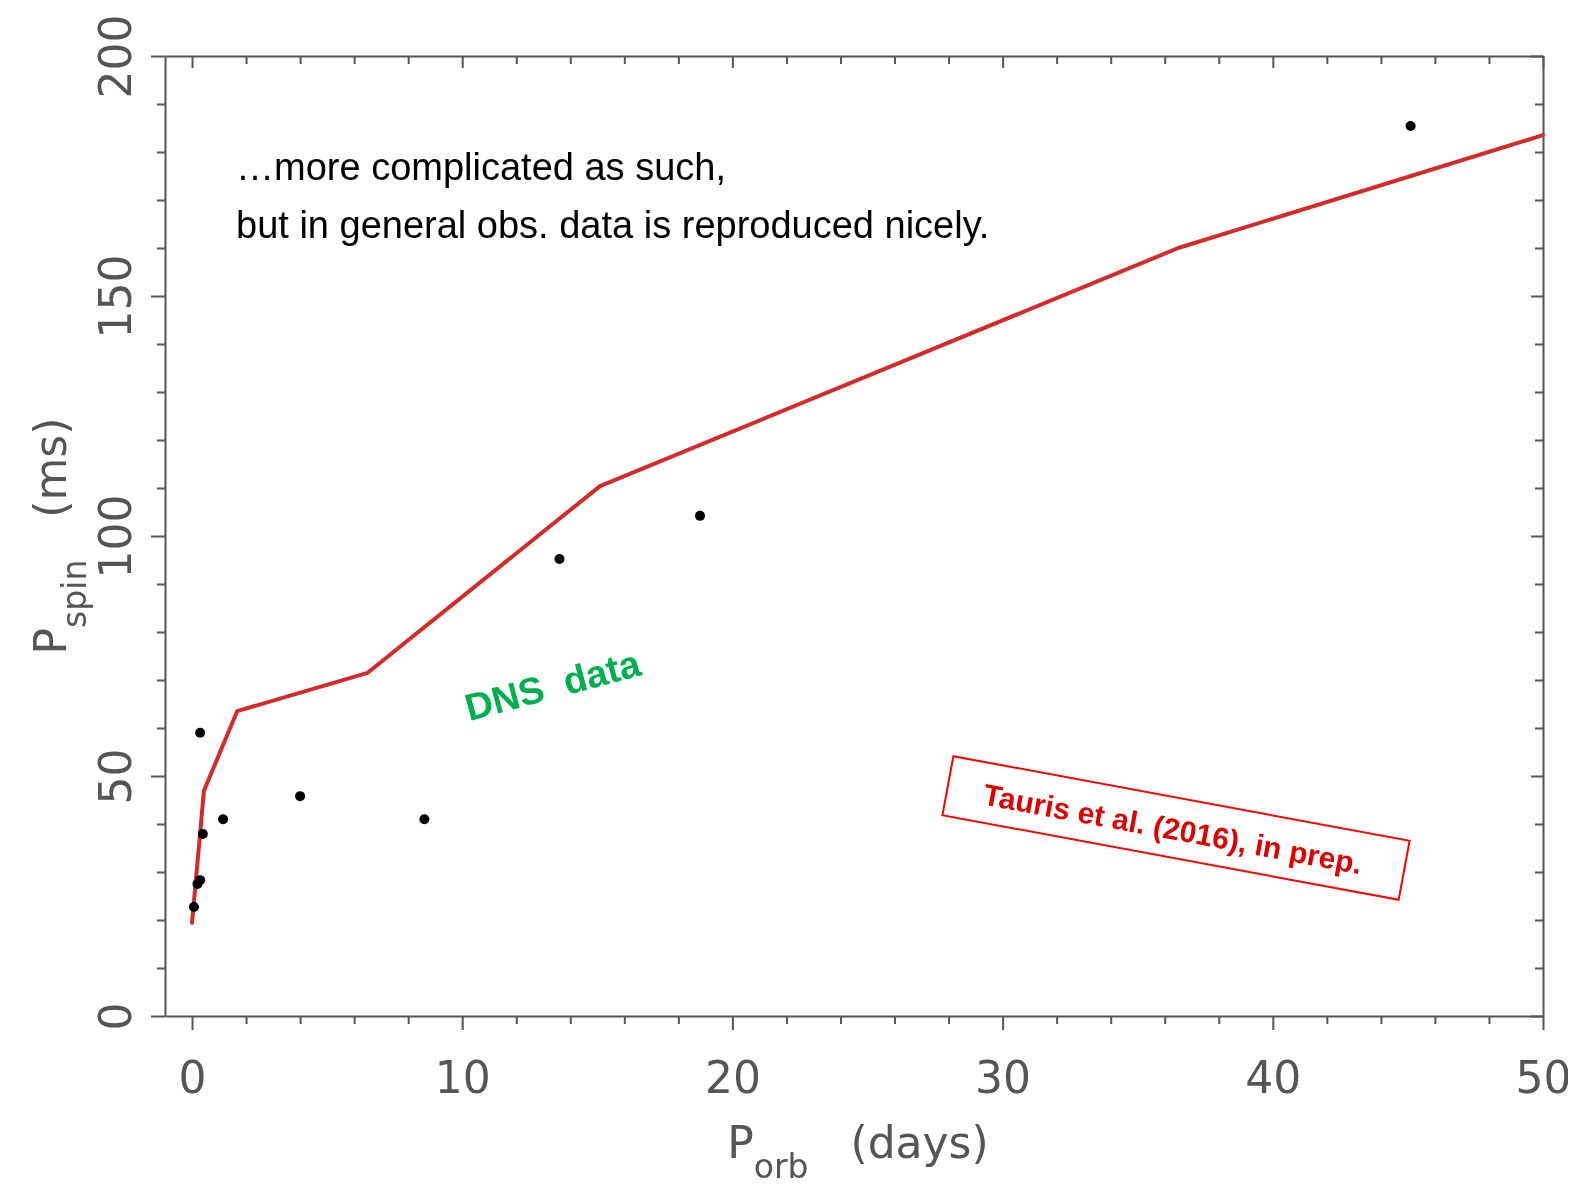 Image resolution: width=1571 pixels, height=1188 pixels. I want to click on x-tick-label: 0, so click(192, 1078).